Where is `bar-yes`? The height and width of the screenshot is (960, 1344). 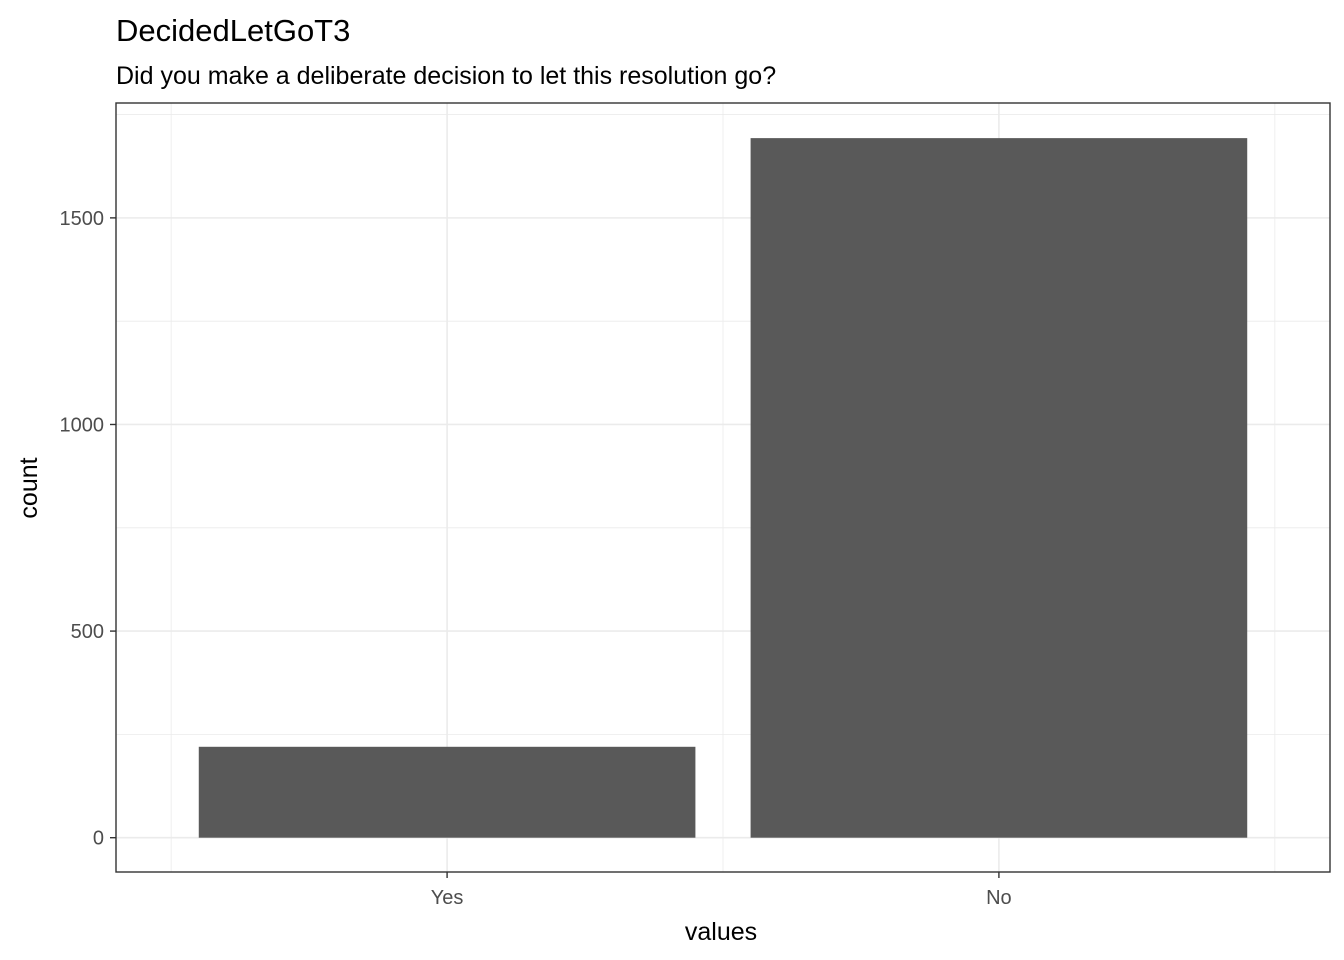 bar-yes is located at coordinates (447, 792).